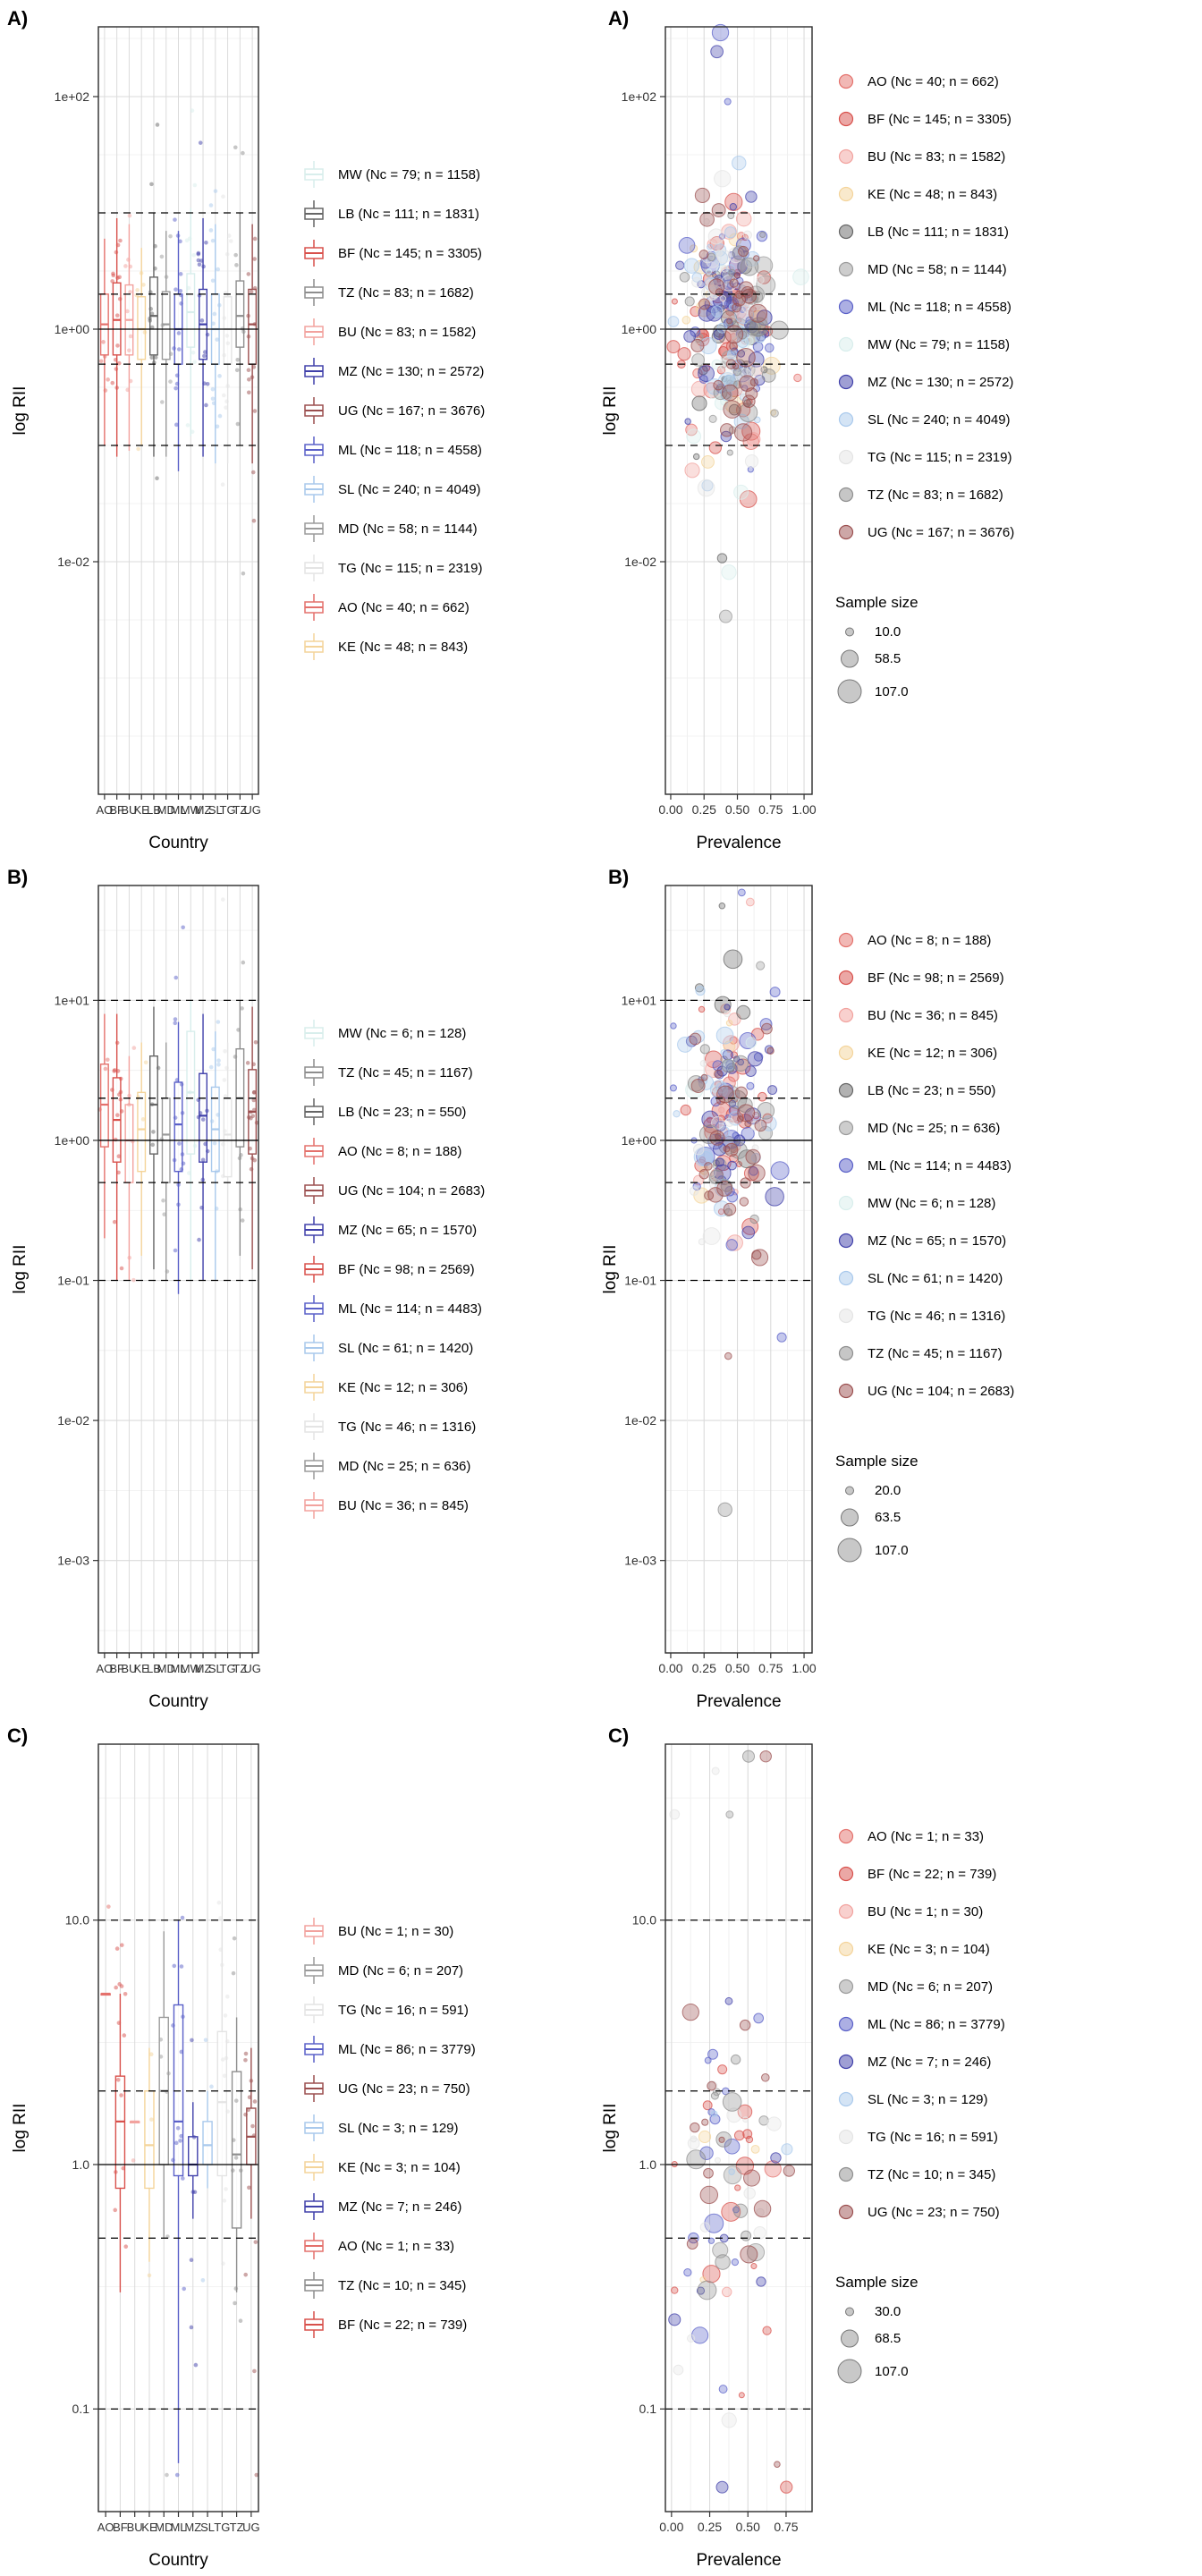 Image resolution: width=1202 pixels, height=2576 pixels. Describe the element at coordinates (72, 96) in the screenshot. I see `y-tick-label: 1e+02` at that location.